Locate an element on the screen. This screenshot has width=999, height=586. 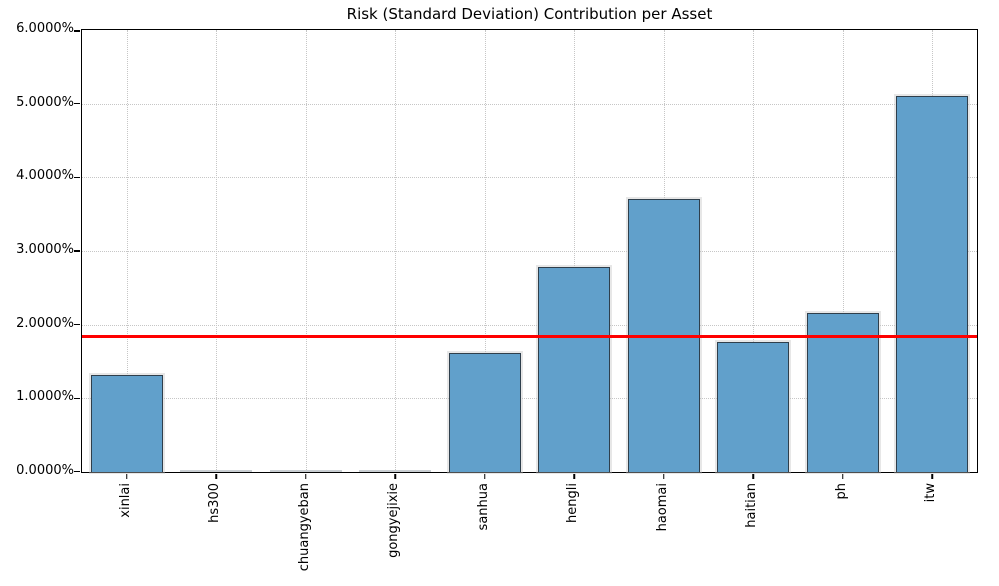
y-axis-tick-label: 2.0000% is located at coordinates (45, 323).